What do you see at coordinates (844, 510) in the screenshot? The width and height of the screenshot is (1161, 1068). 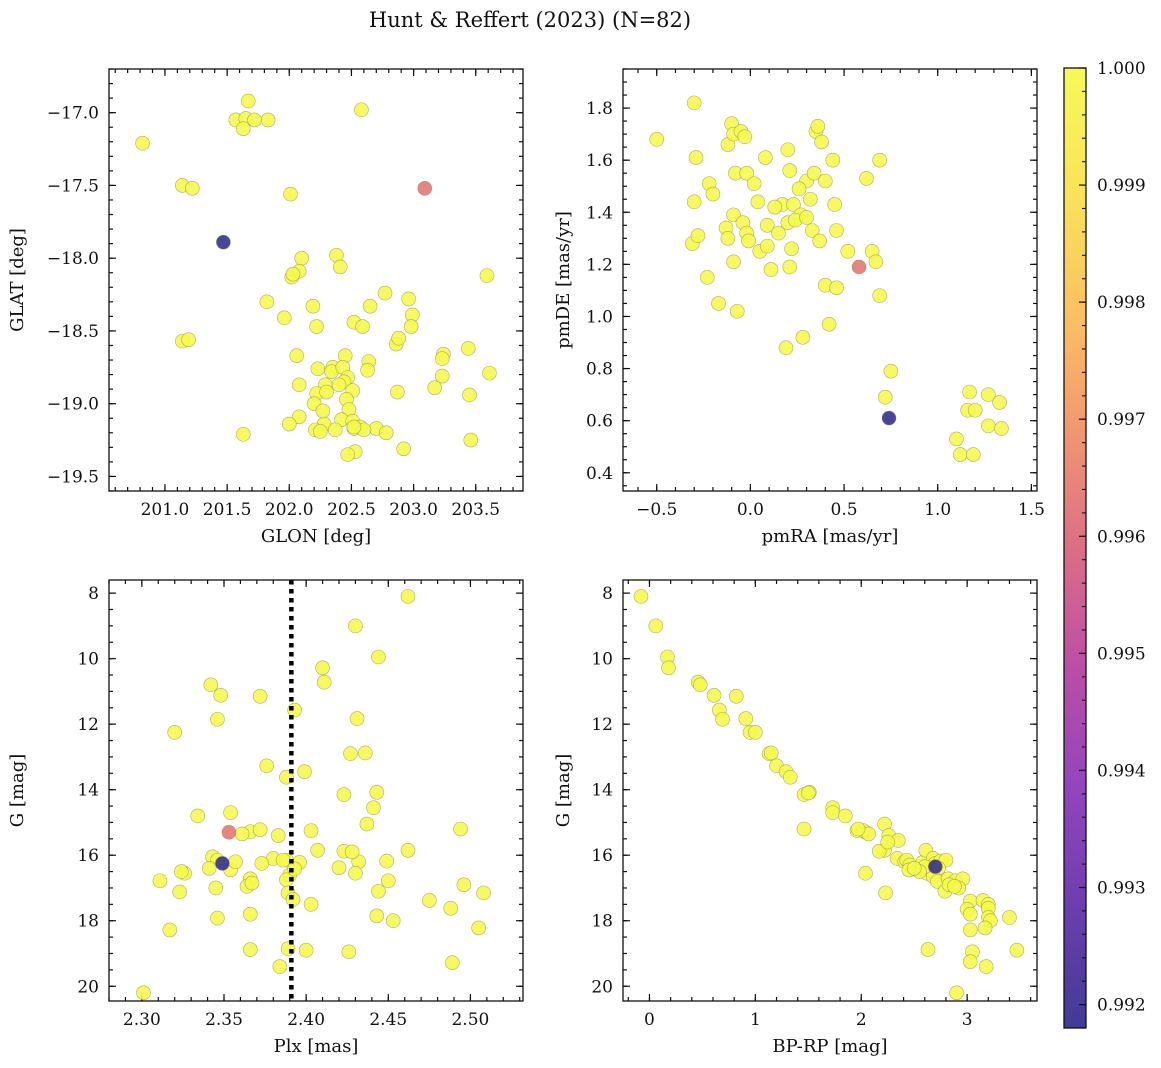 I see `x-tick-label: 0.5` at bounding box center [844, 510].